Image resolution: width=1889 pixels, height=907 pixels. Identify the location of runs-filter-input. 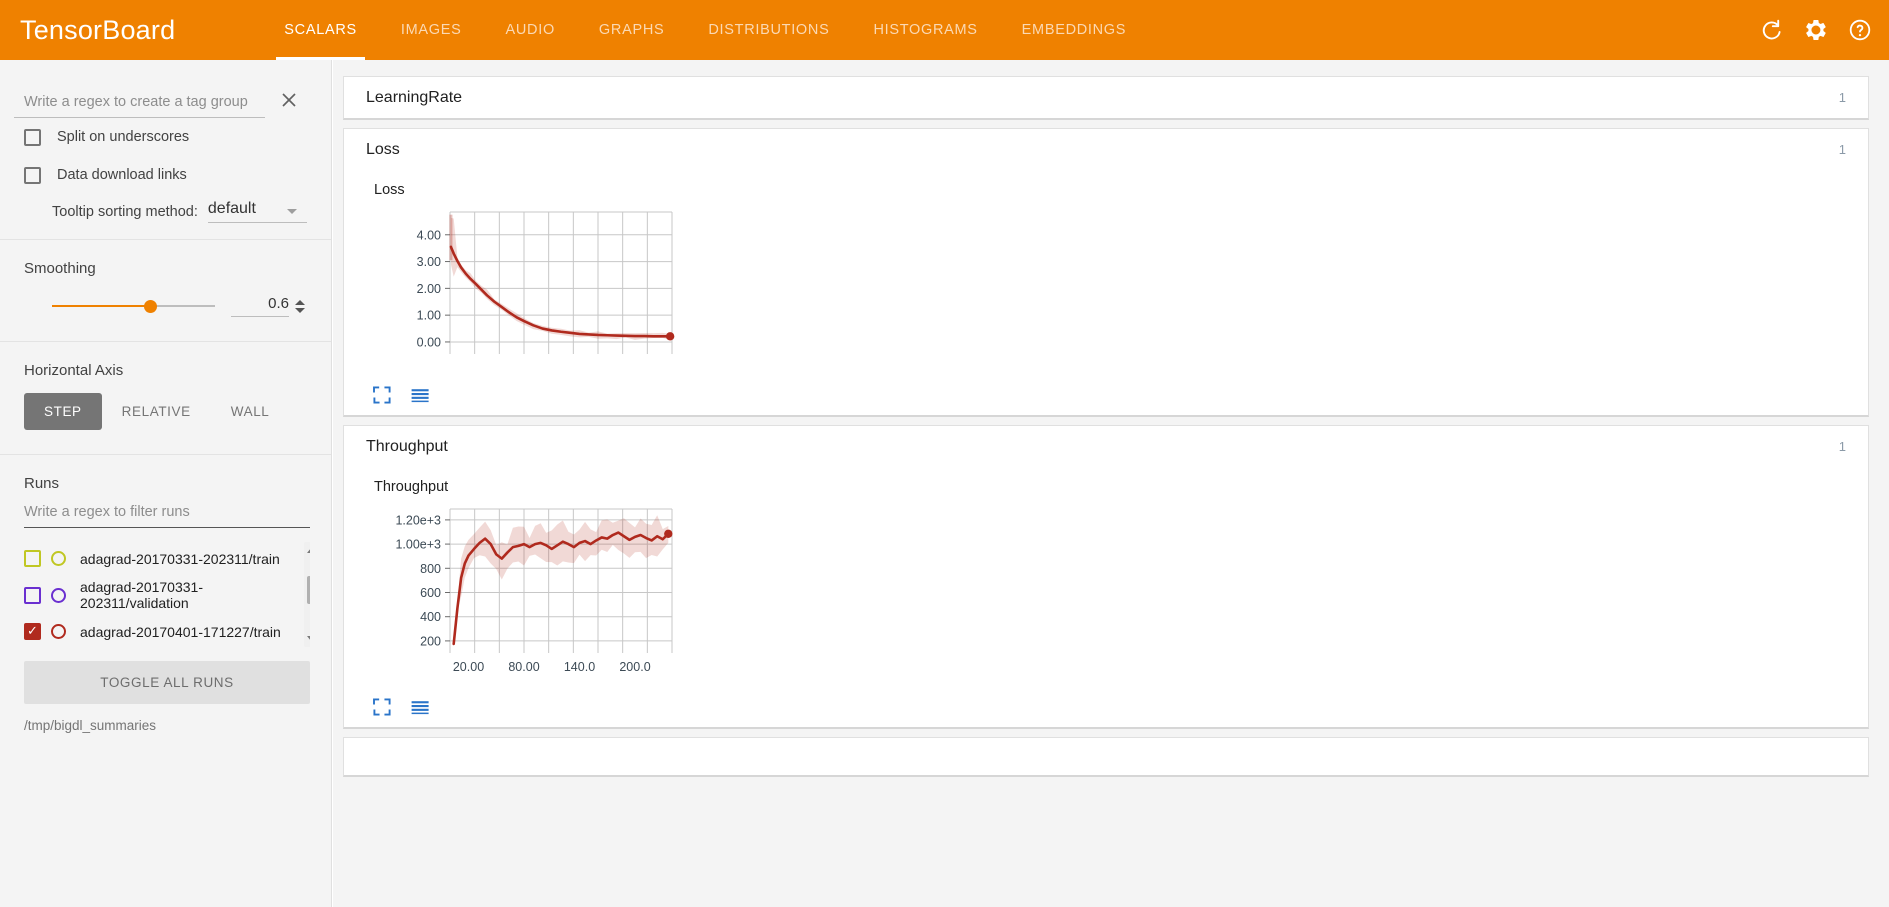
(167, 516).